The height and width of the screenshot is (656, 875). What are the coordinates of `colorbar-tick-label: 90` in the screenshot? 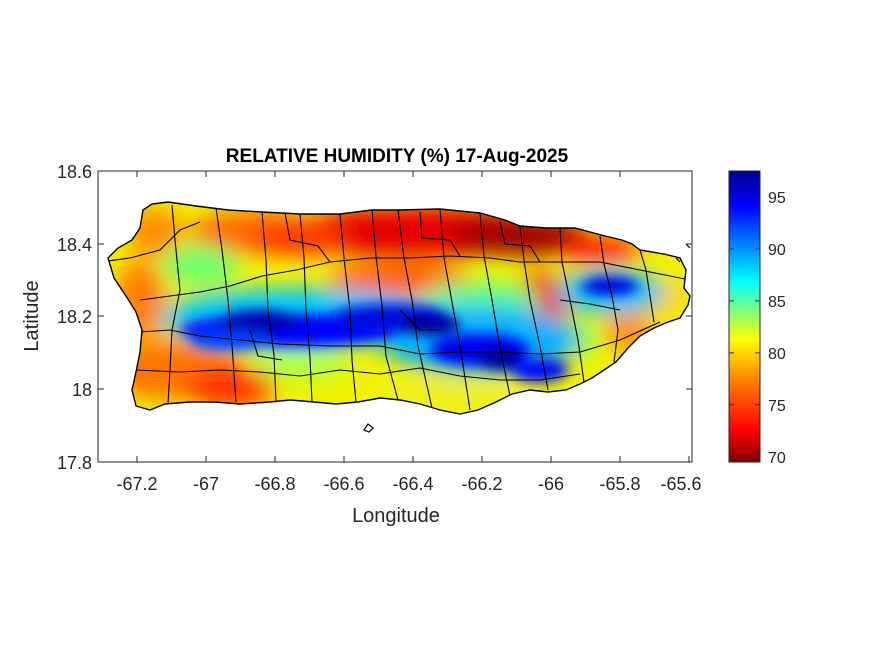 It's located at (777, 250).